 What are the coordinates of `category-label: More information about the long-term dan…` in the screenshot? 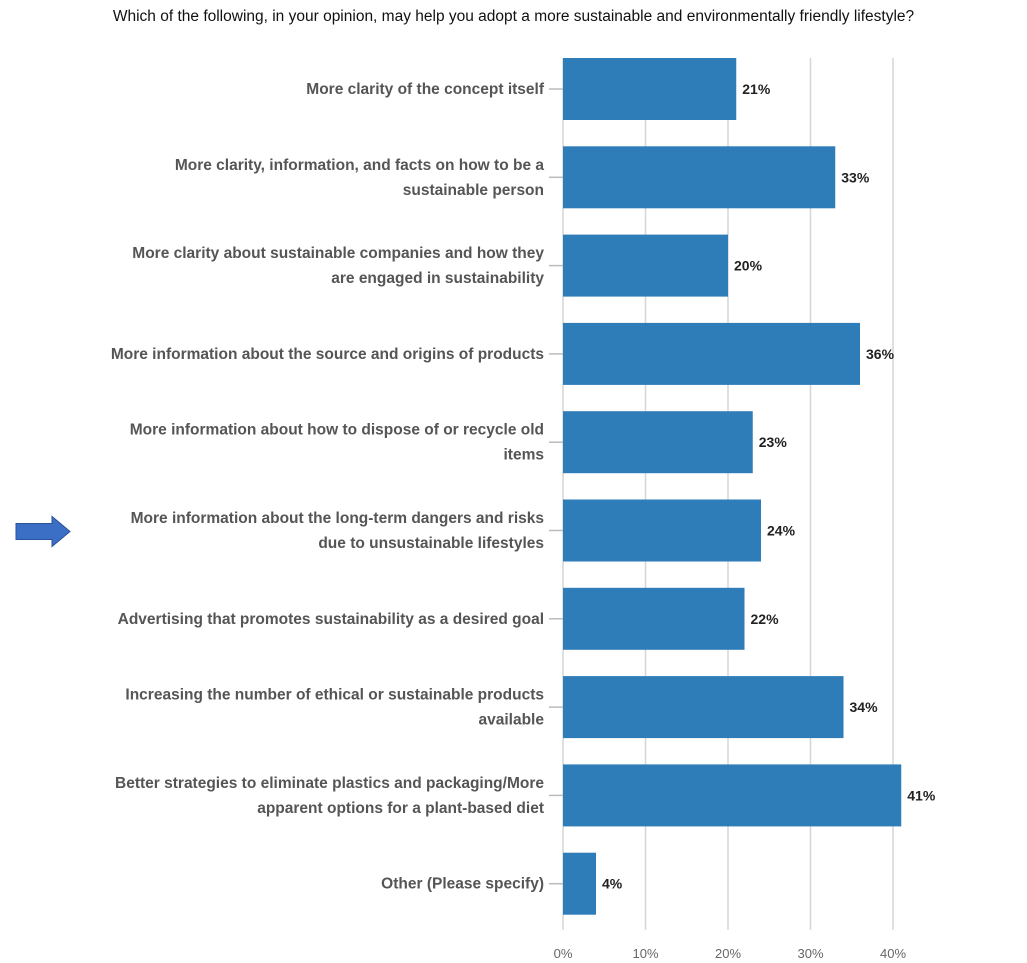 It's located at (337, 531).